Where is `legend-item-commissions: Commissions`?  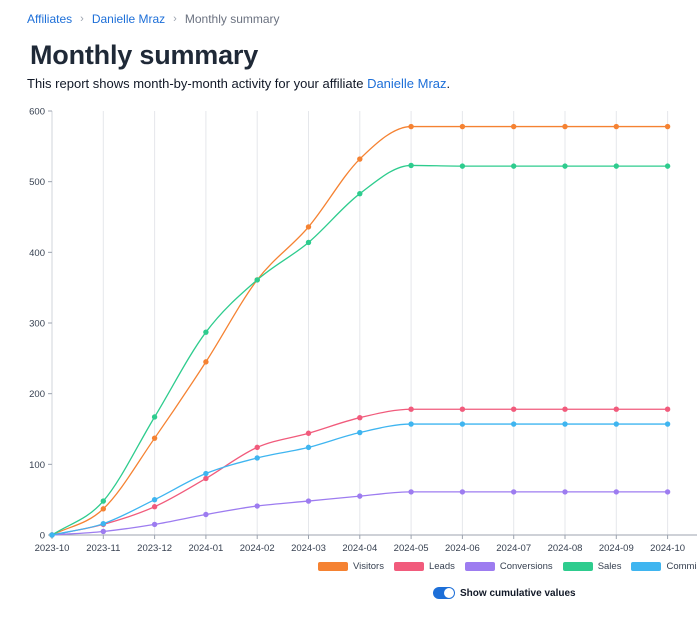
legend-item-commissions: Commissions is located at coordinates (664, 566).